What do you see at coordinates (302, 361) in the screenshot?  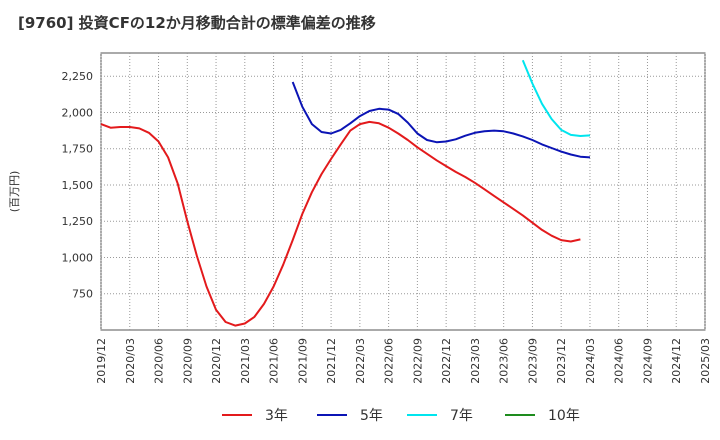 I see `x-tick-label: 2021/09` at bounding box center [302, 361].